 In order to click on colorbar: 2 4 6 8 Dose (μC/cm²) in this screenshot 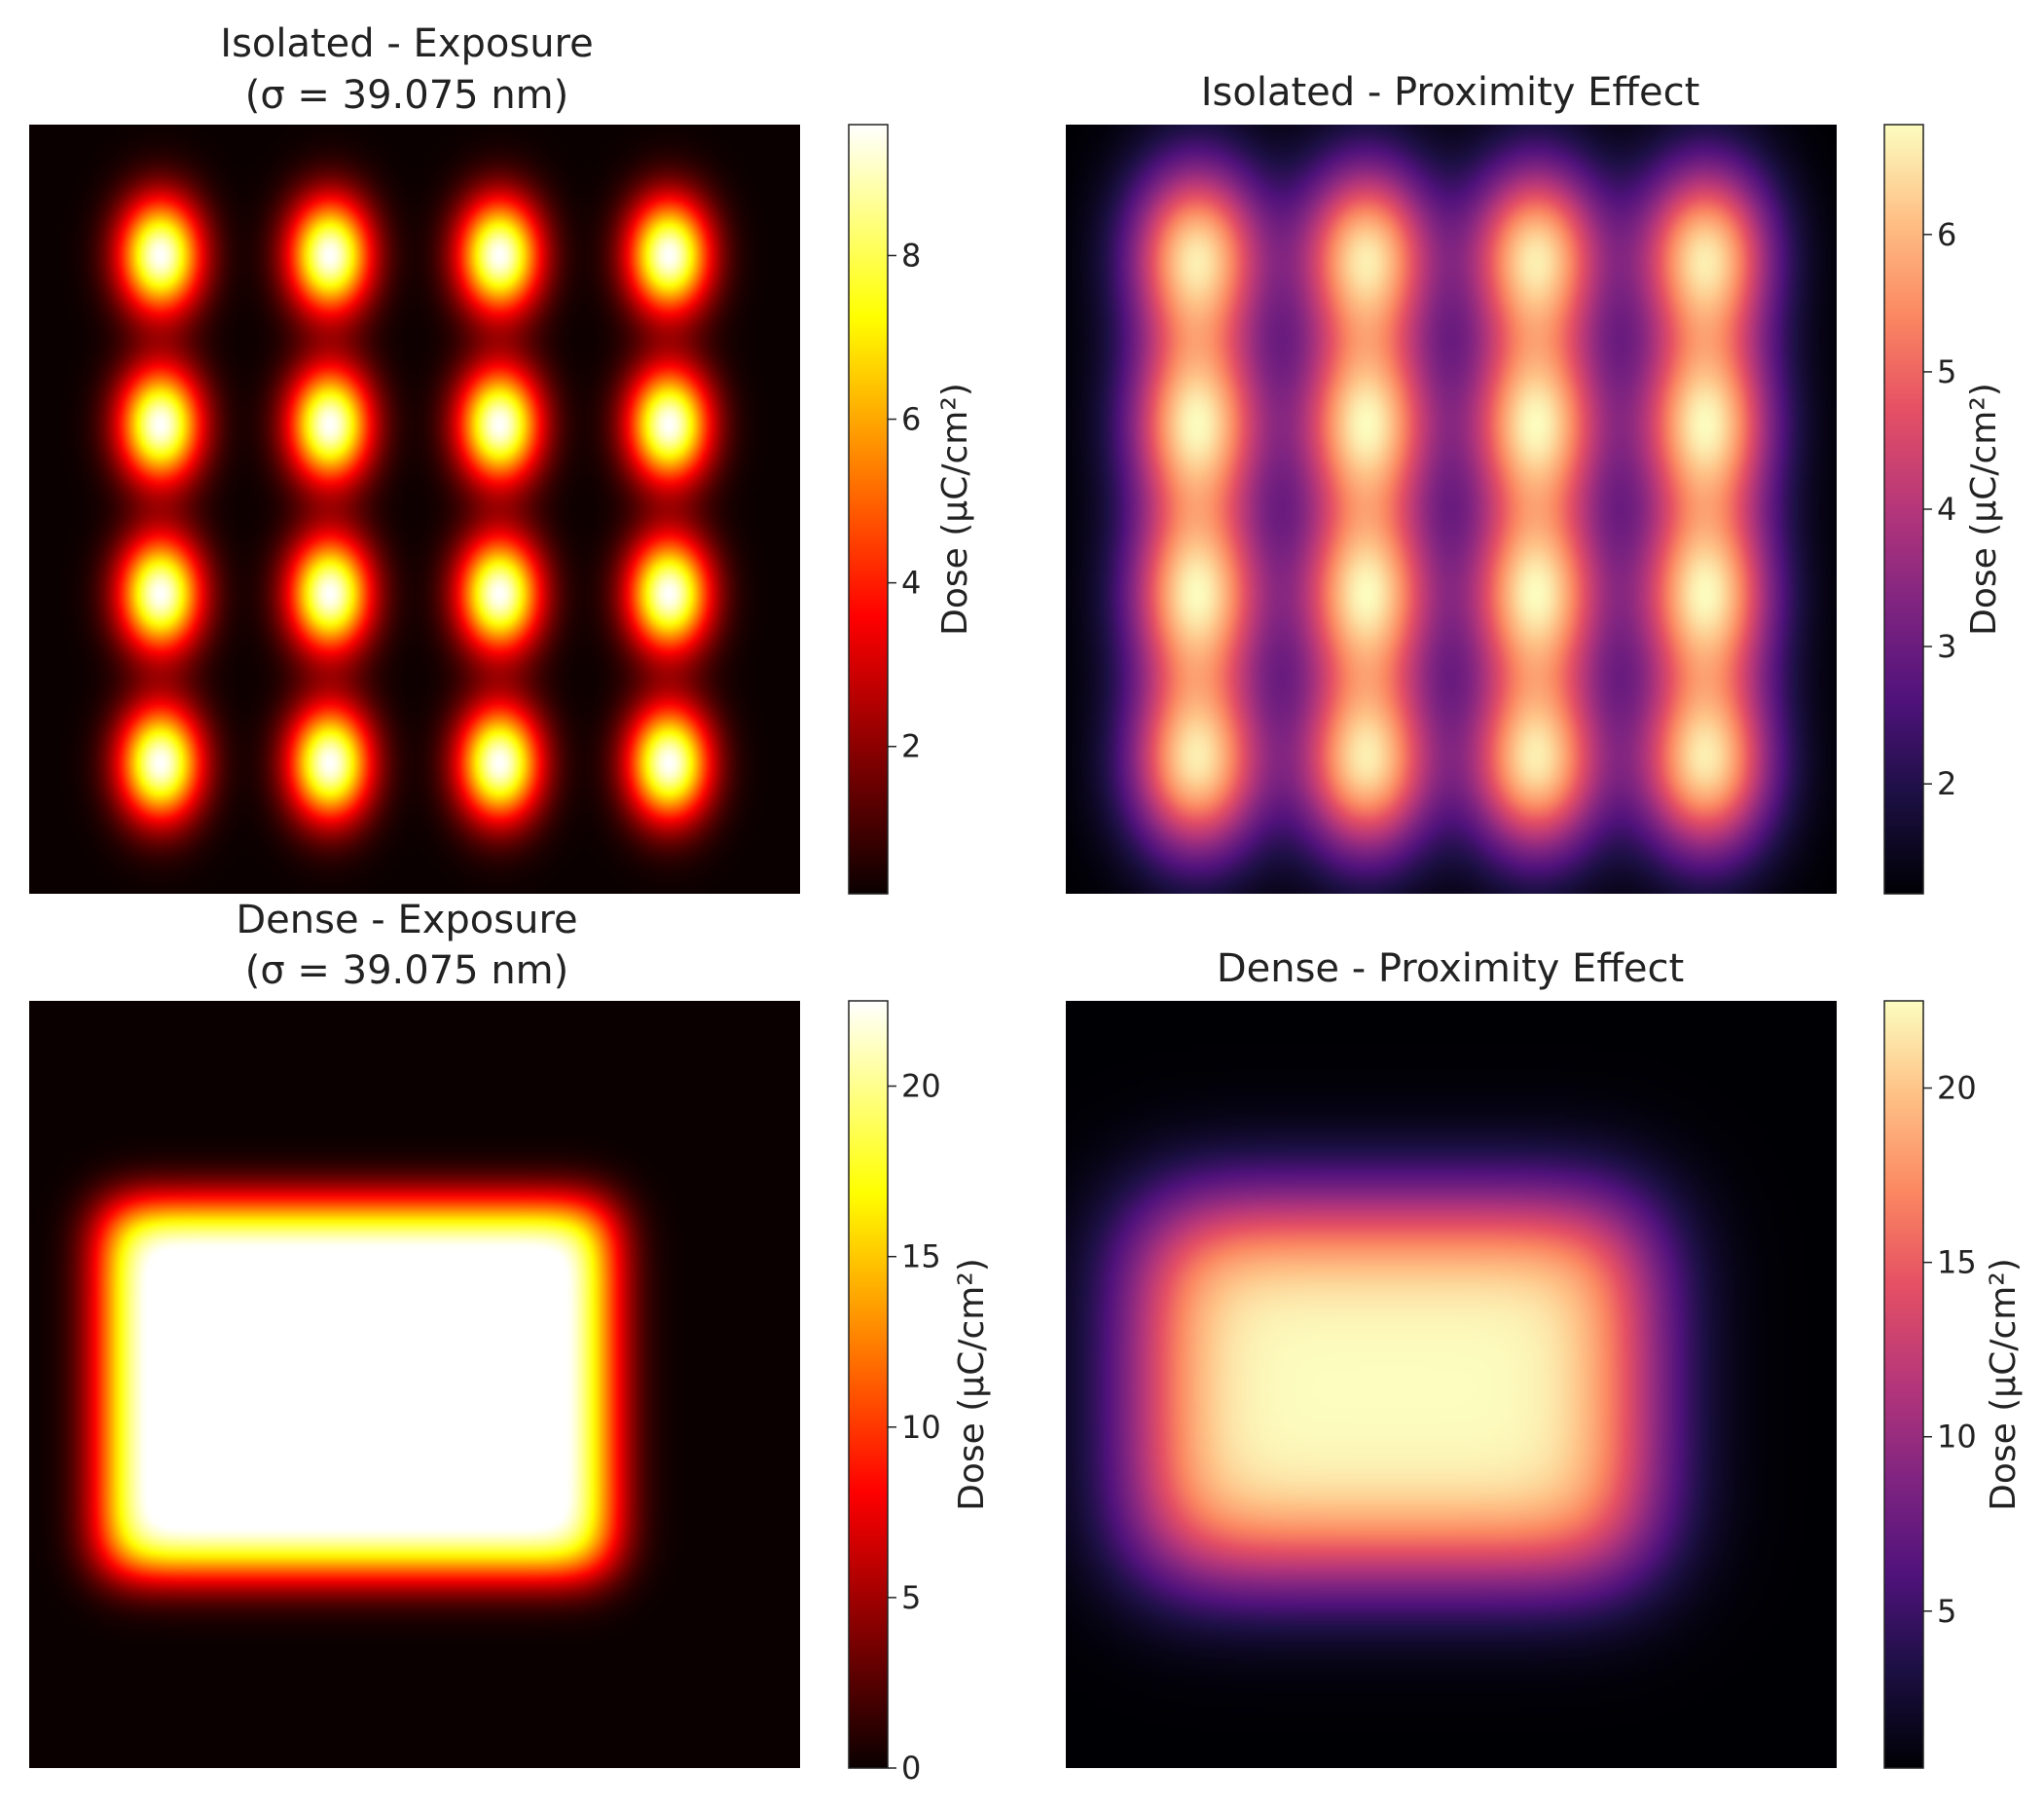, I will do `click(912, 509)`.